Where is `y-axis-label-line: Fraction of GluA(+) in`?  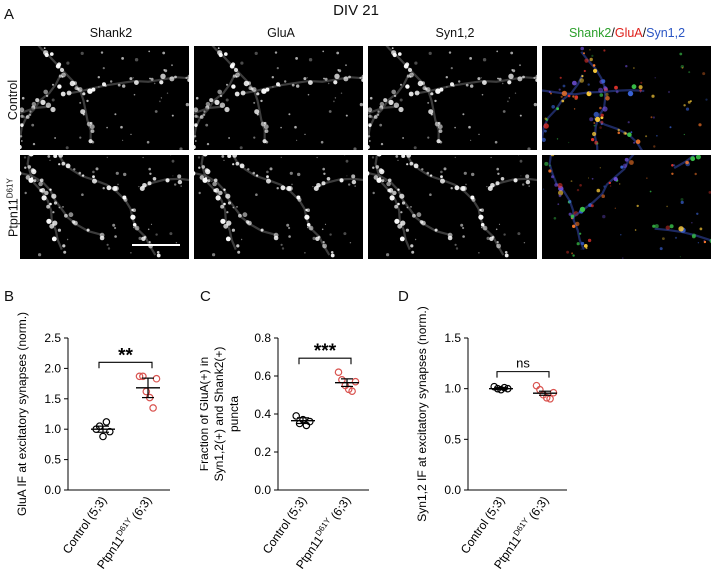 y-axis-label-line: Fraction of GluA(+) in is located at coordinates (205, 414).